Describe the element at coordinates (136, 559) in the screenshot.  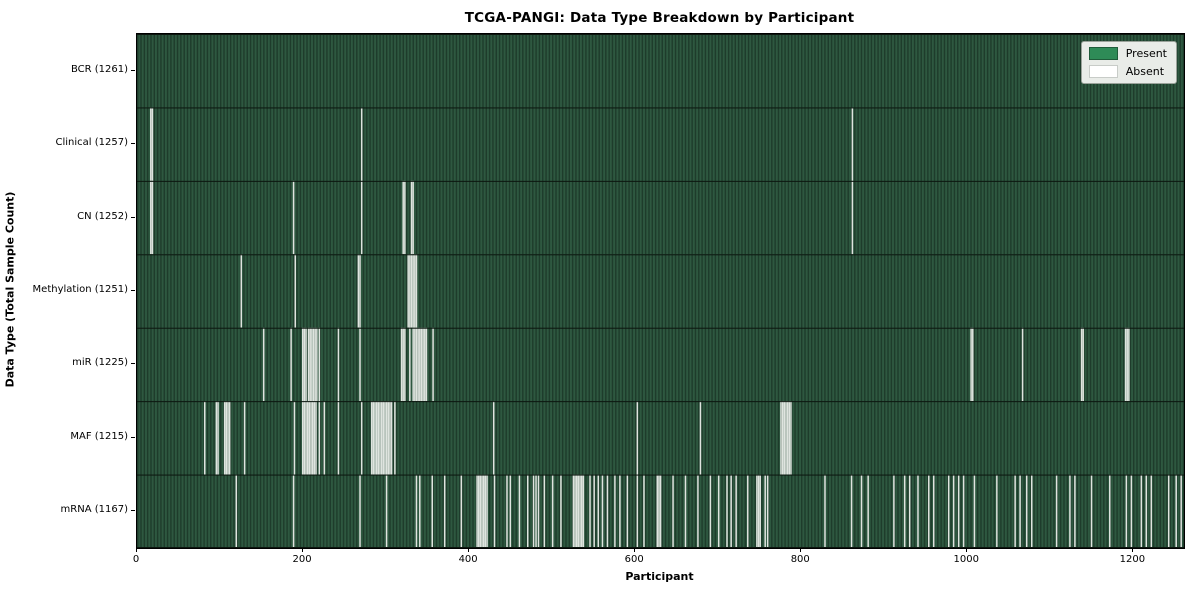
I see `x-tick-label-0: 0` at that location.